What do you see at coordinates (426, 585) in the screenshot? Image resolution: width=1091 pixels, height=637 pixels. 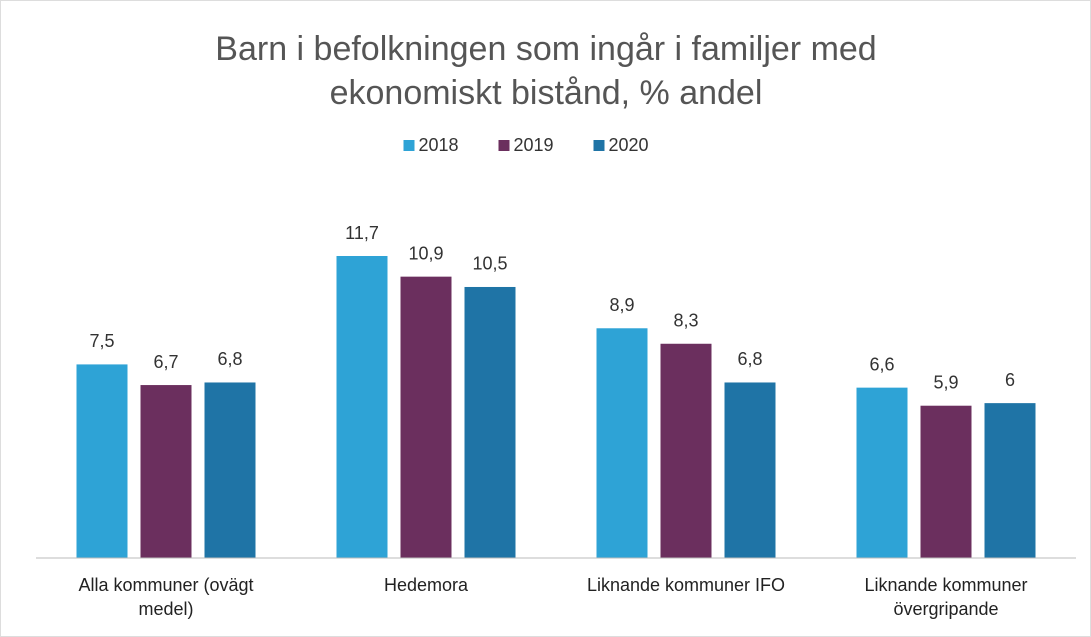 I see `x-tick-label: Hedemora` at bounding box center [426, 585].